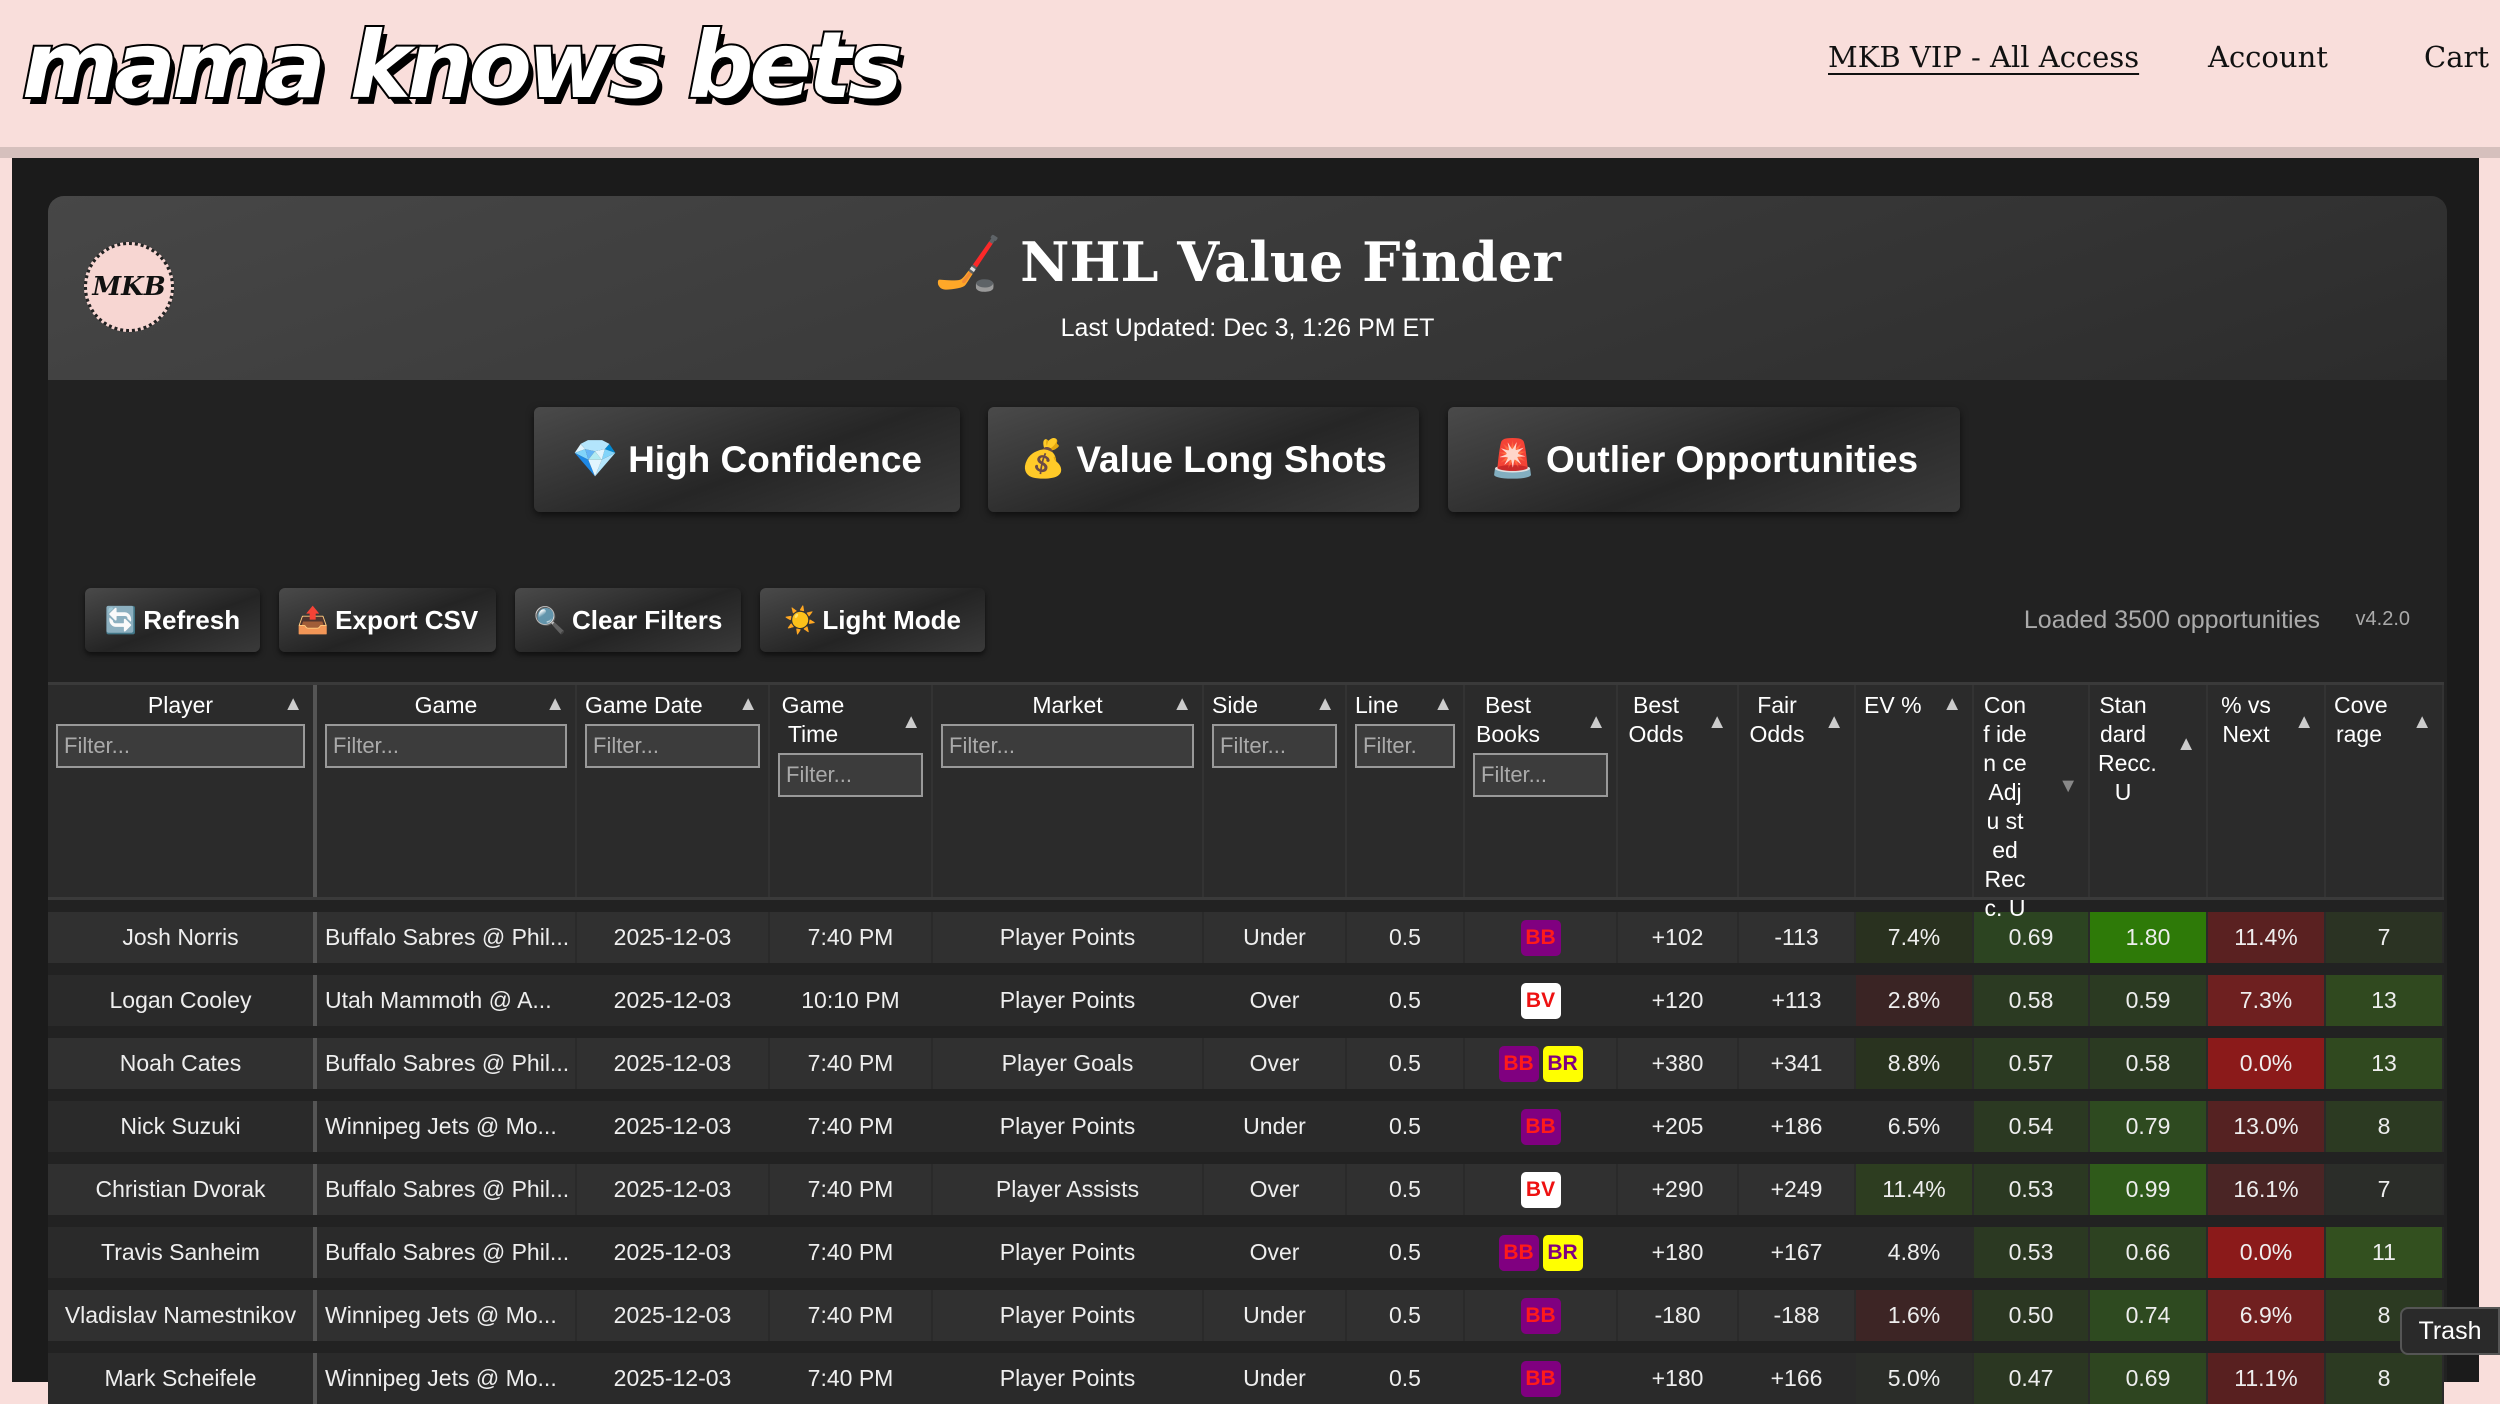 The width and height of the screenshot is (2500, 1404). I want to click on cell-player: Mark Scheifele, so click(182, 1378).